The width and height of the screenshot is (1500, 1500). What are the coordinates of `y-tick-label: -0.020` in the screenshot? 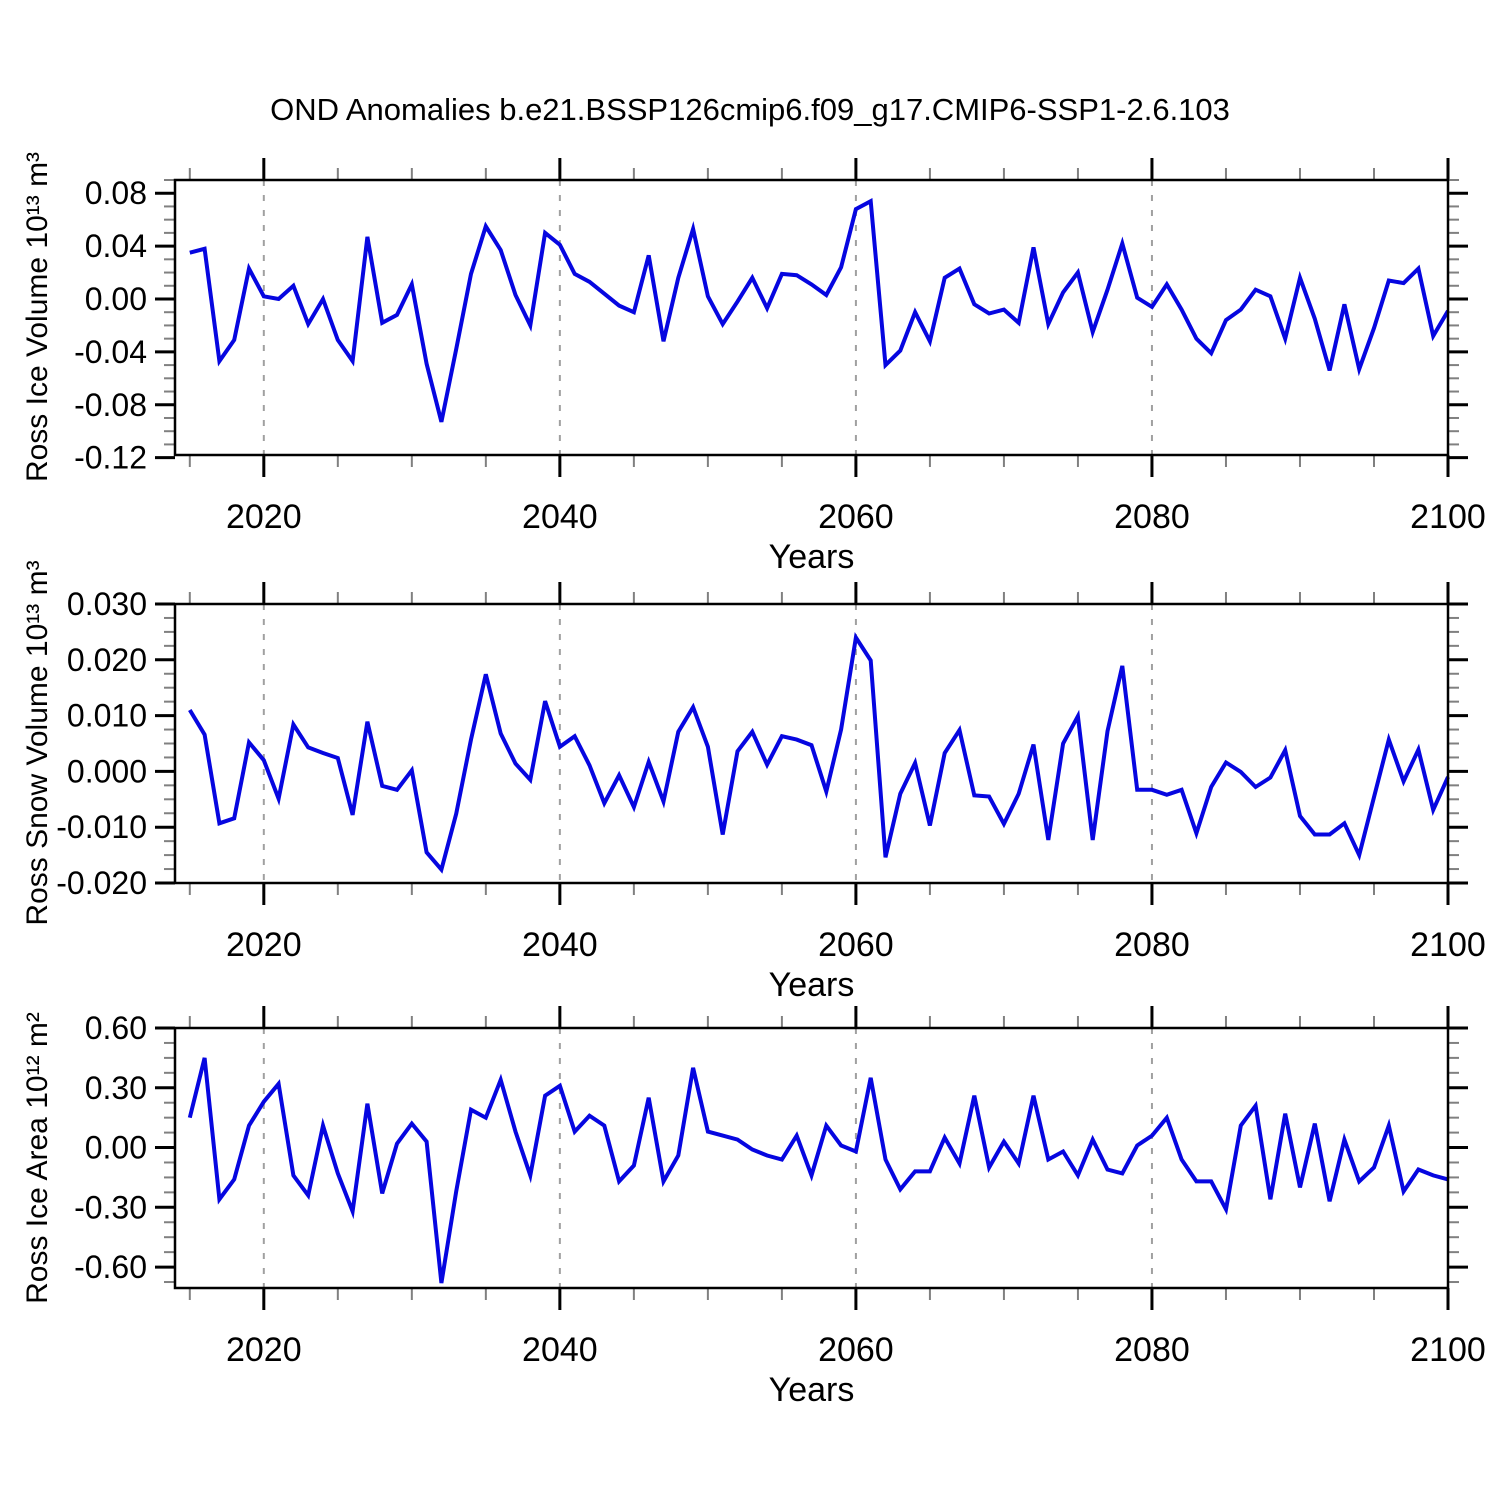 It's located at (101, 883).